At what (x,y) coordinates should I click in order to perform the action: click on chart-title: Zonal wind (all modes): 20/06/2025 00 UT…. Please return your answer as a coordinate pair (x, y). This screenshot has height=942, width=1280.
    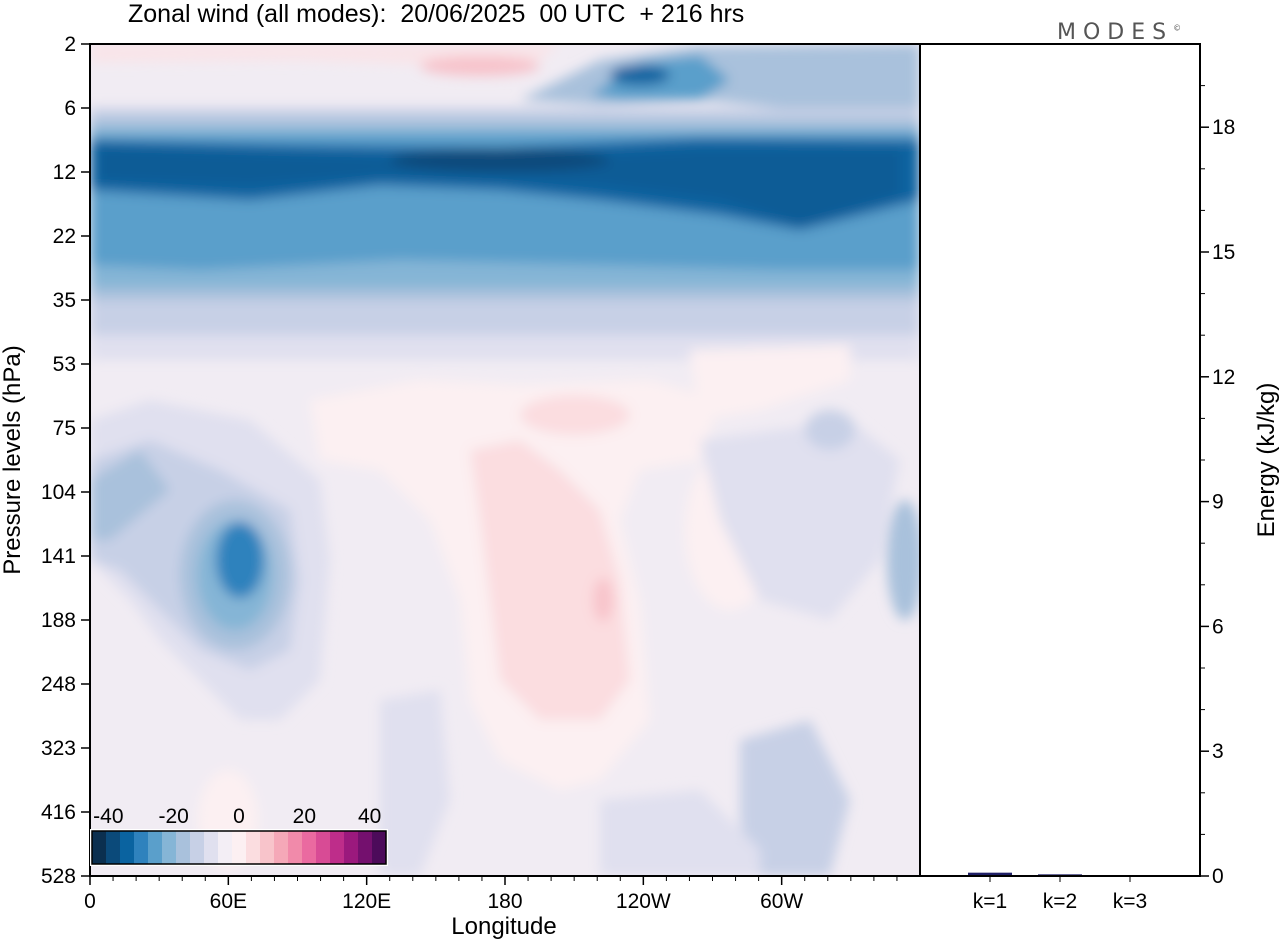
    Looking at the image, I should click on (436, 14).